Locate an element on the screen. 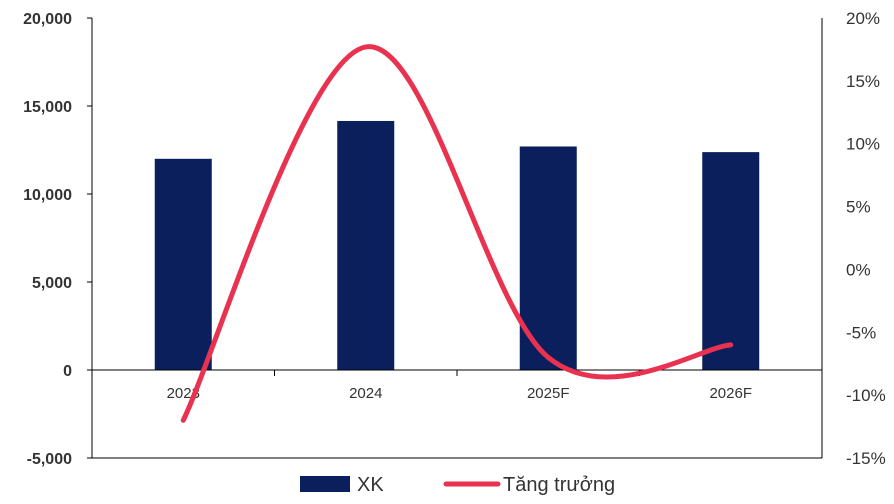 The image size is (894, 504). x-tick-label: 2026F is located at coordinates (730, 393).